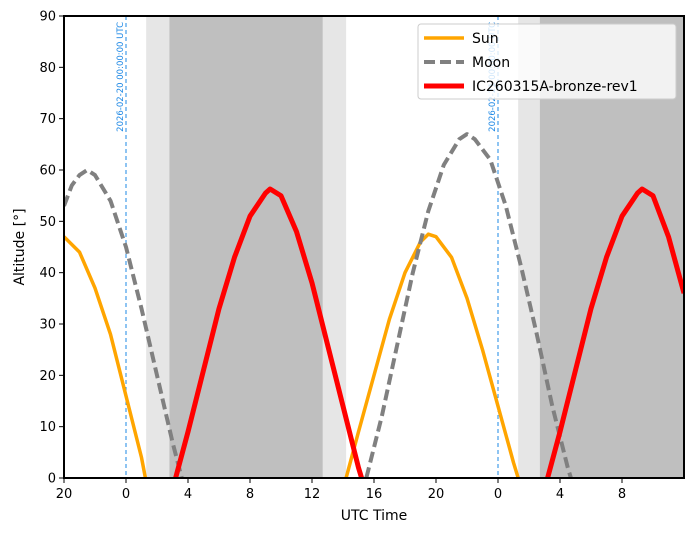 This screenshot has height=533, width=694. I want to click on legend: Sun Moon IC260315A-bronze-rev1, so click(547, 61).